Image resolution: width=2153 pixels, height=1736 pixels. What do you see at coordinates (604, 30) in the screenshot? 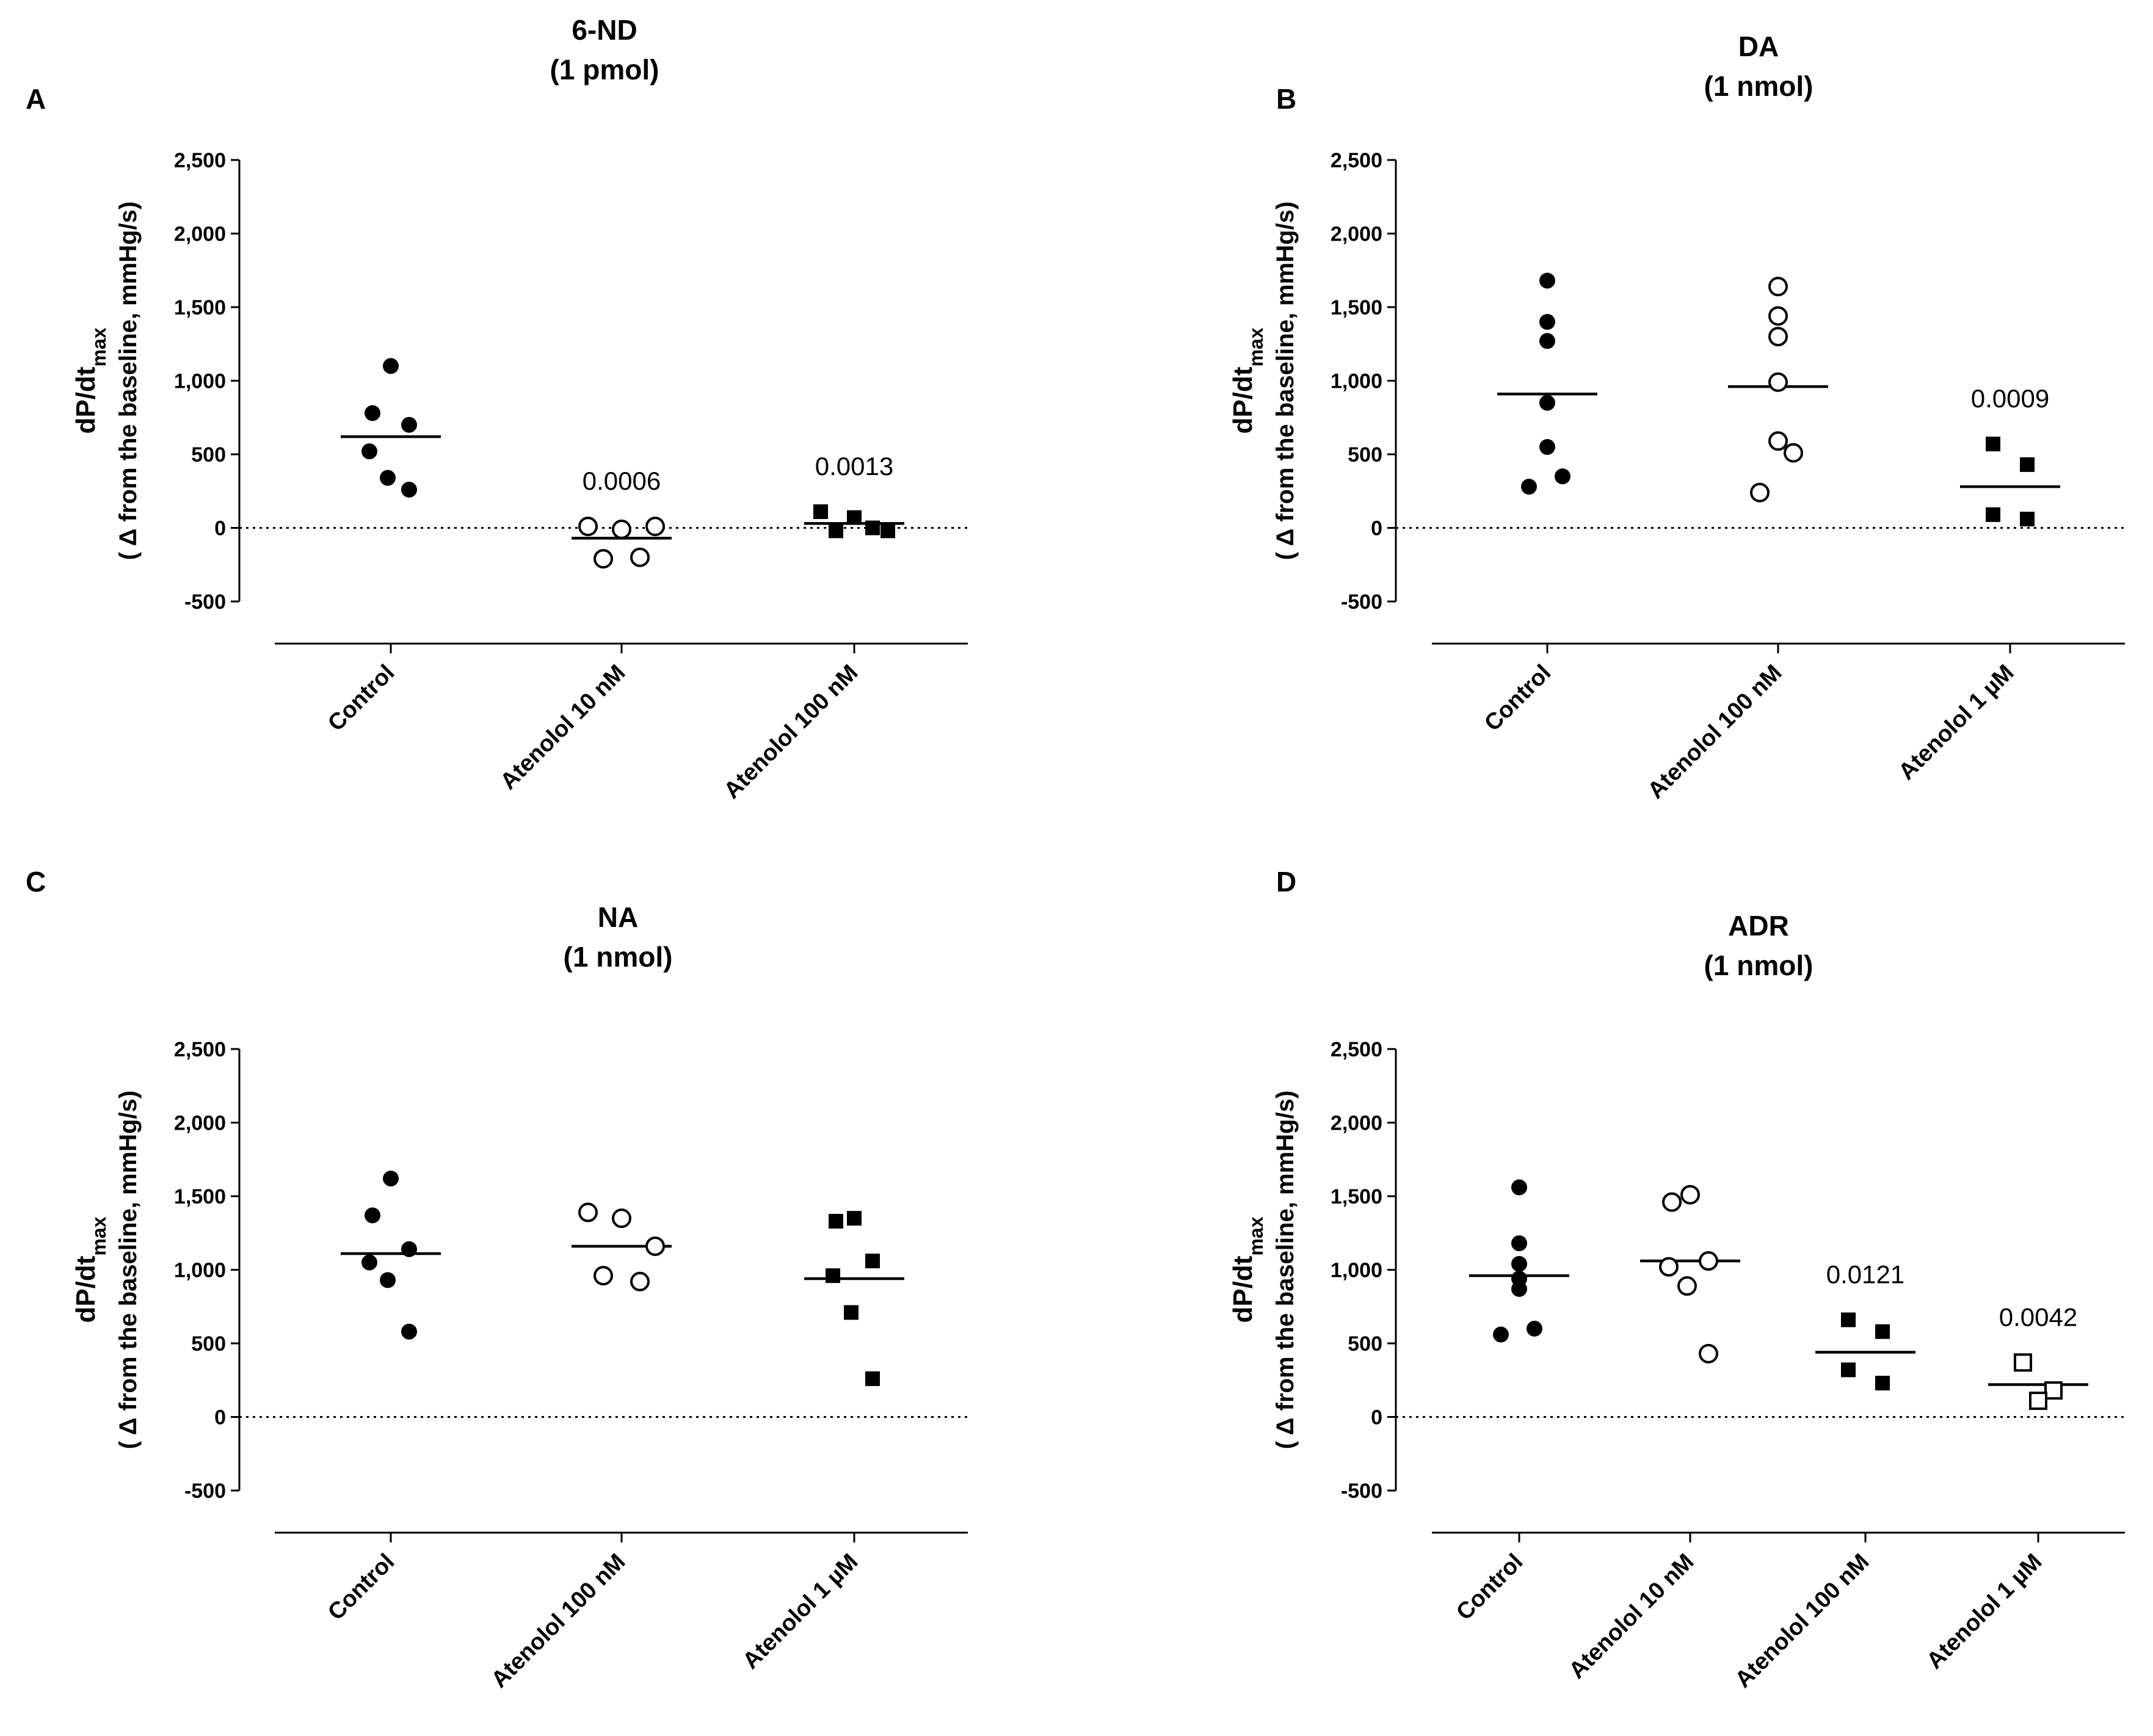
I see `chart-title: 6-ND` at bounding box center [604, 30].